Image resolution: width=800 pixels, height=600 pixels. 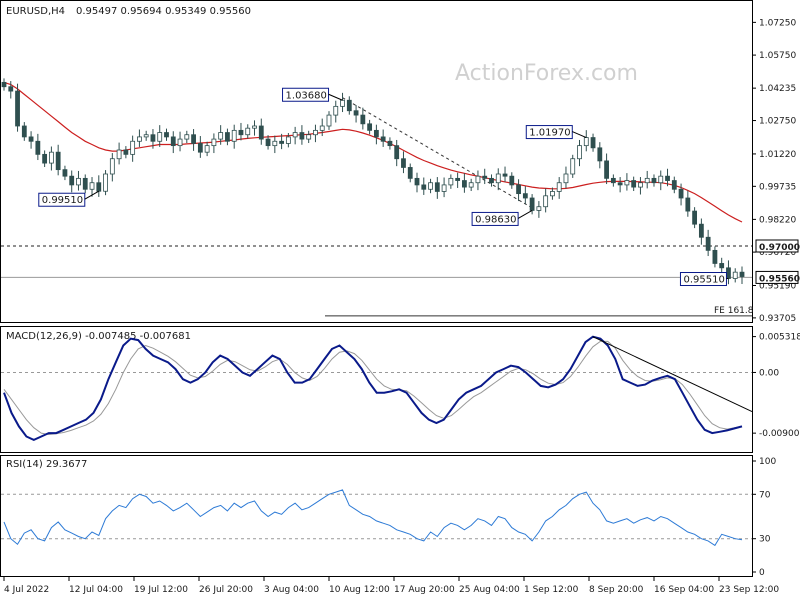 What do you see at coordinates (777, 220) in the screenshot?
I see `price-tick-label-6: 0.98220` at bounding box center [777, 220].